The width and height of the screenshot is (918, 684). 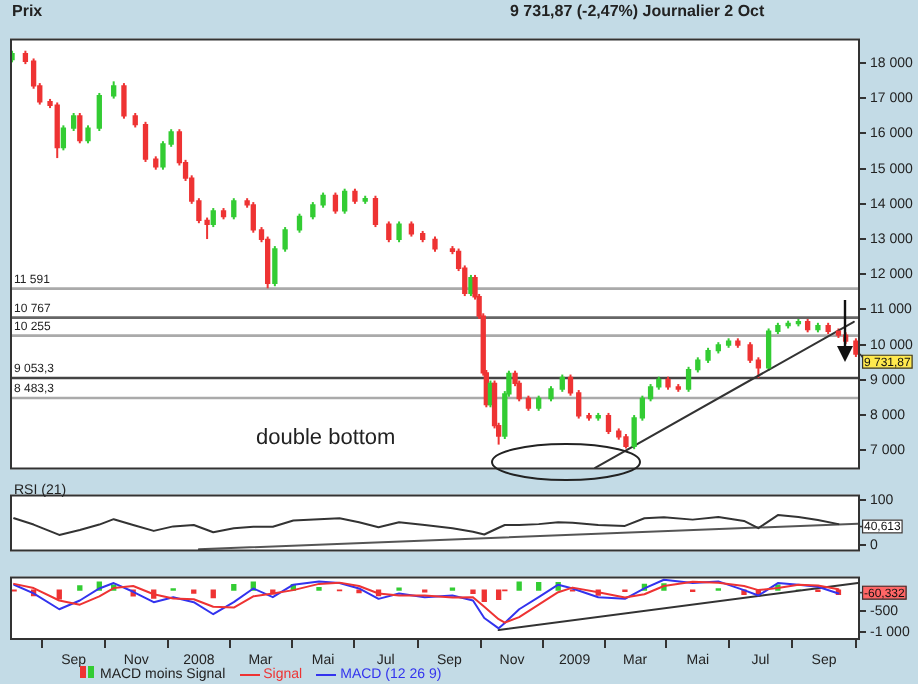 What do you see at coordinates (27, 11) in the screenshot?
I see `y-axis-title: Prix` at bounding box center [27, 11].